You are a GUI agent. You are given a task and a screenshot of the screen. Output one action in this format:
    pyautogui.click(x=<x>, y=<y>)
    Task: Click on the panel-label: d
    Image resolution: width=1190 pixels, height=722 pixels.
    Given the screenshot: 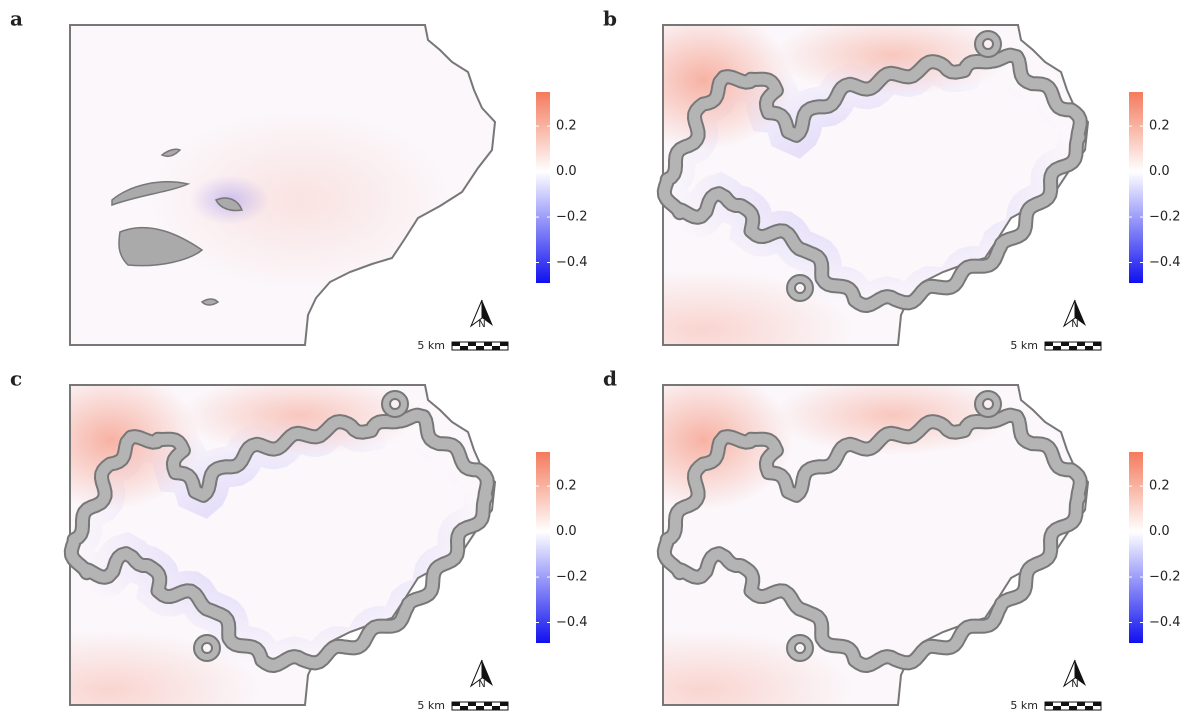 What is the action you would take?
    pyautogui.click(x=610, y=379)
    